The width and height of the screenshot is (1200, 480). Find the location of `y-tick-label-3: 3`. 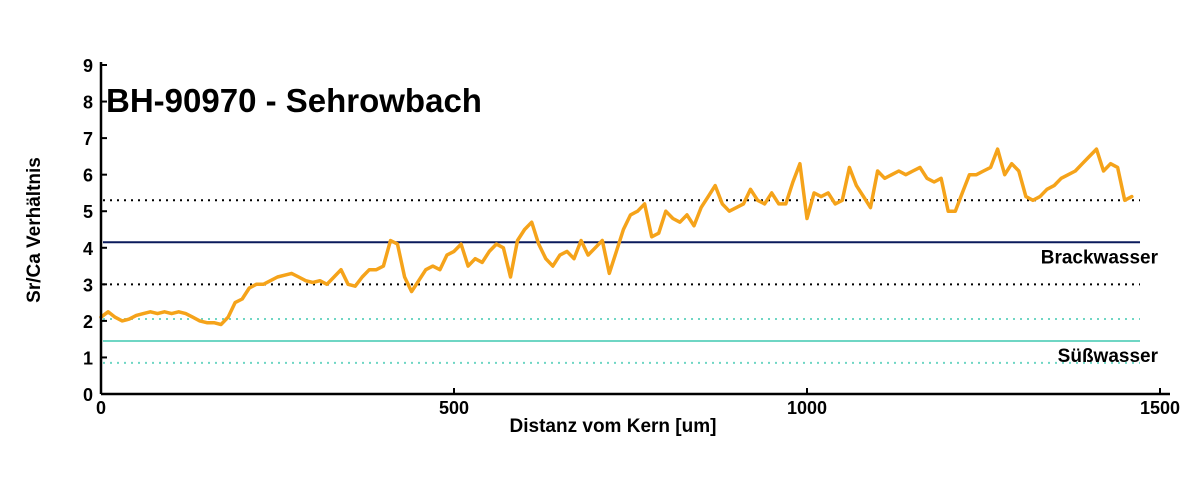

y-tick-label-3: 3 is located at coordinates (88, 285).